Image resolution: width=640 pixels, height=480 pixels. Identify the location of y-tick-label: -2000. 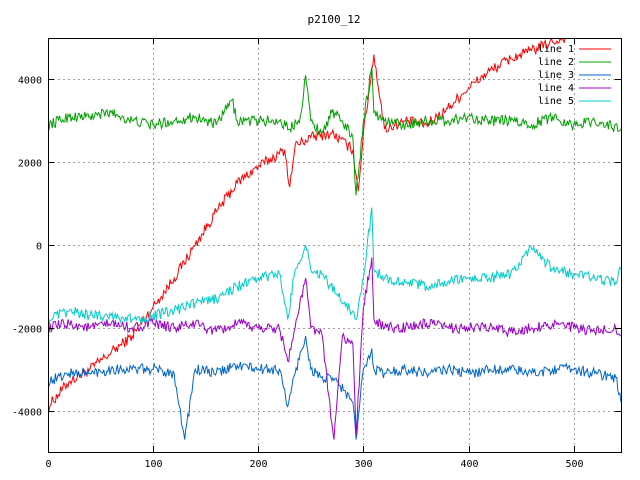
(27, 330).